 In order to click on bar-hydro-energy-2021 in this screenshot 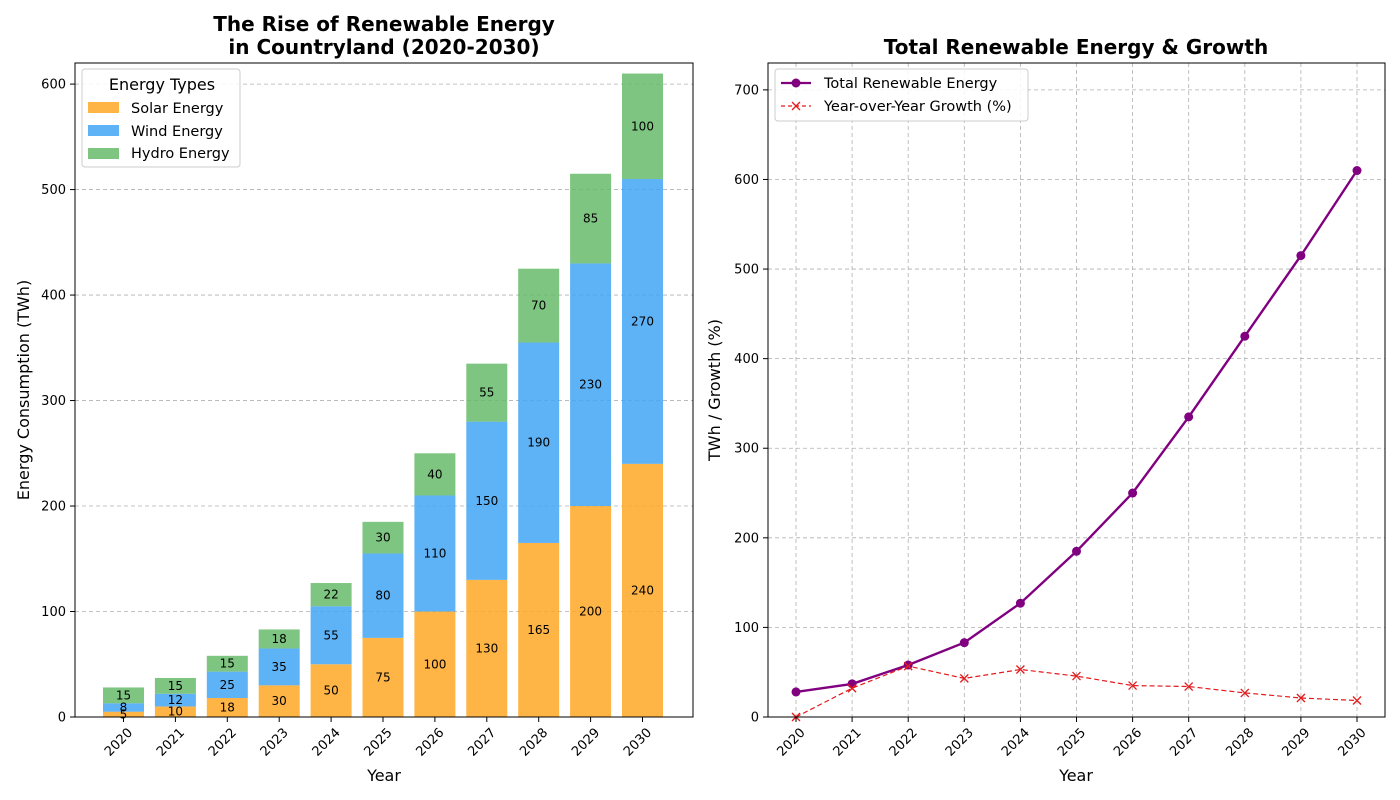, I will do `click(175, 685)`.